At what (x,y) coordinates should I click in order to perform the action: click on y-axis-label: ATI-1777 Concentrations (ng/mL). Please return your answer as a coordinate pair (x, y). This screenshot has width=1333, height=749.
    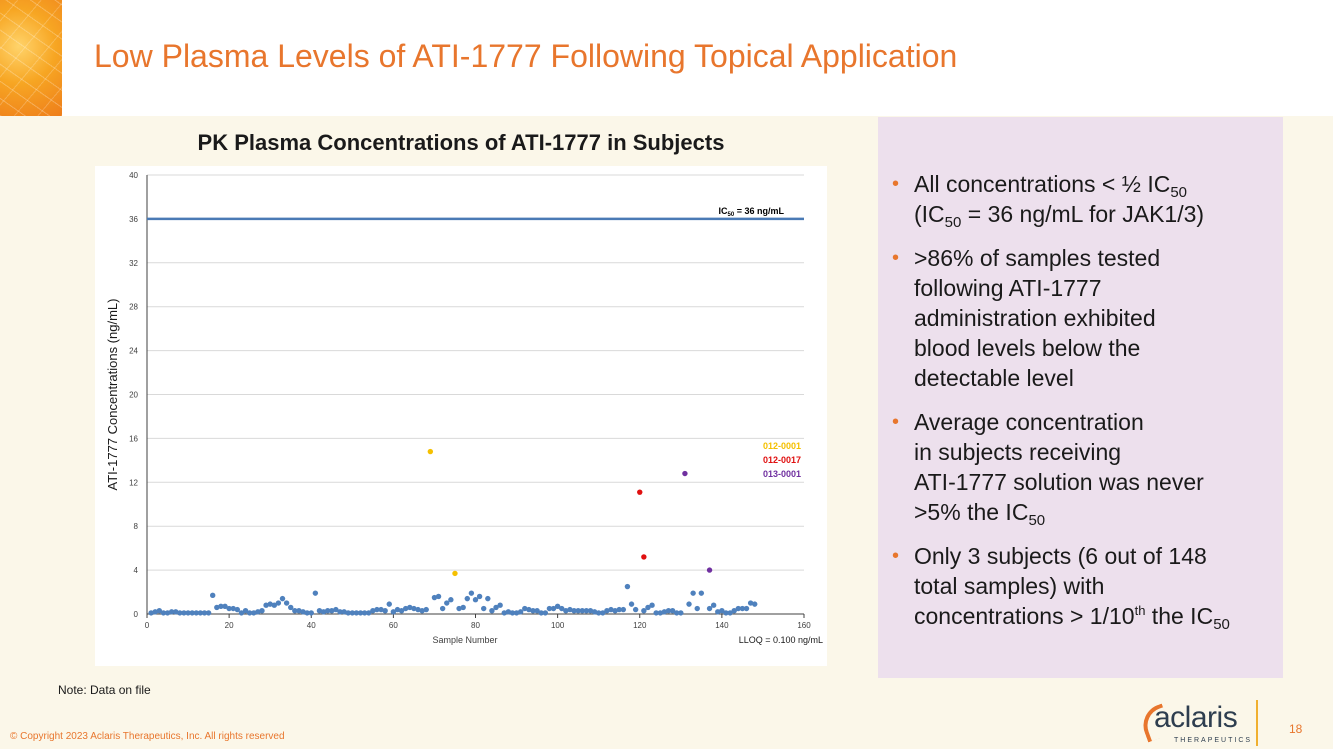
    Looking at the image, I should click on (112, 395).